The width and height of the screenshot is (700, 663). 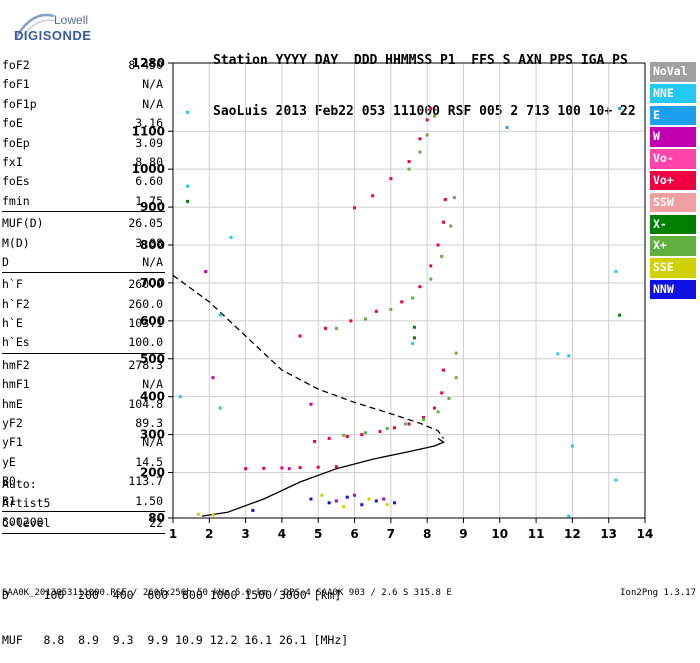 What do you see at coordinates (84, 243) in the screenshot?
I see `param-row: M(D) 3.08` at bounding box center [84, 243].